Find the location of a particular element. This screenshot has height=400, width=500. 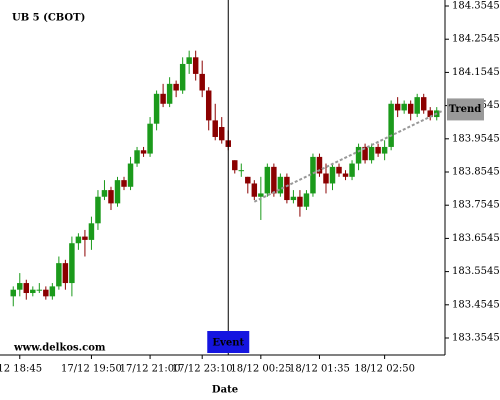

y-tick-label: 183.7545 is located at coordinates (476, 205).